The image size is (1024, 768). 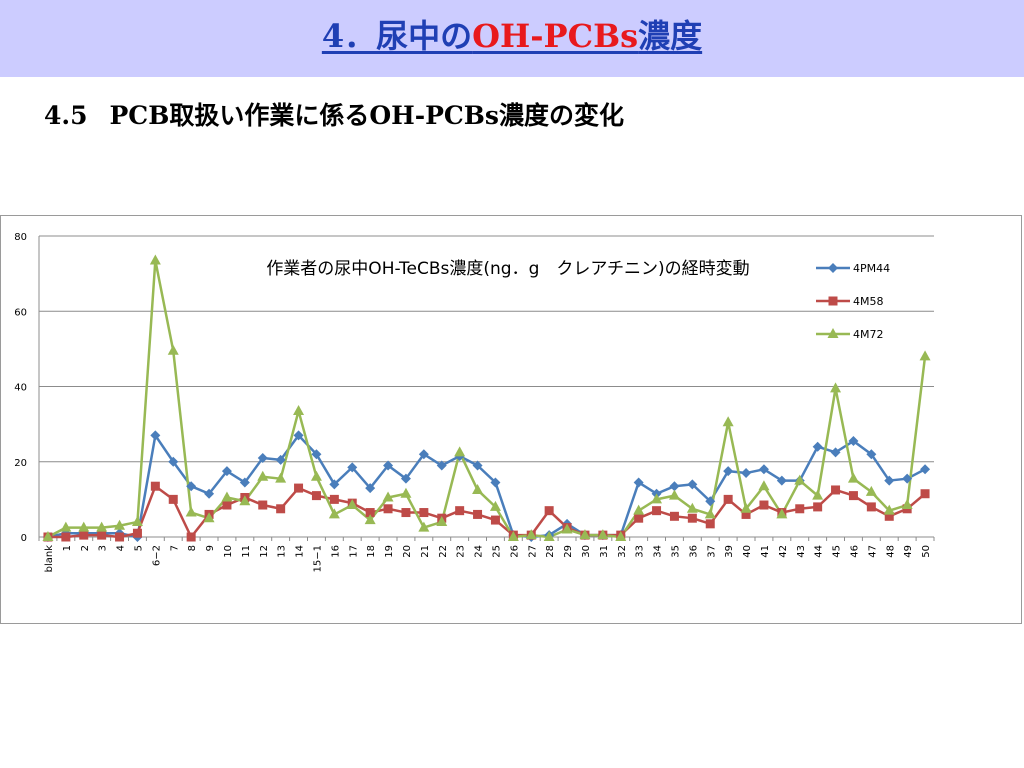 What do you see at coordinates (729, 551) in the screenshot?
I see `x-tick-label: 39` at bounding box center [729, 551].